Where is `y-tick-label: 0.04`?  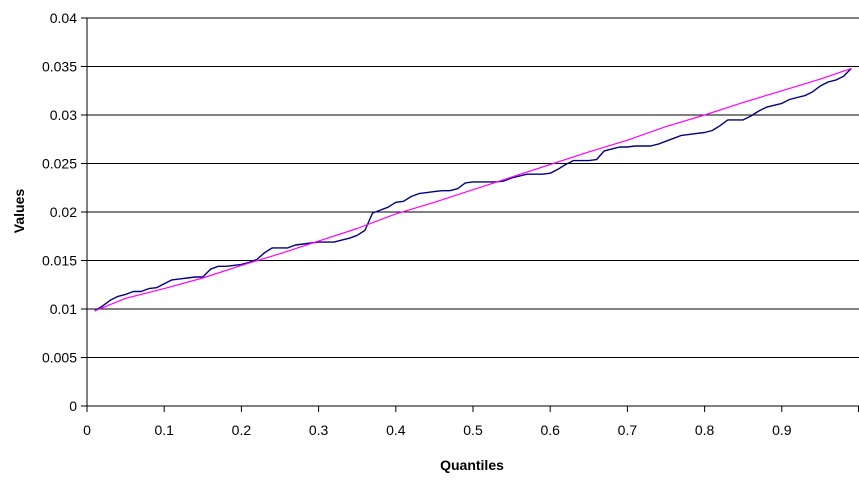
y-tick-label: 0.04 is located at coordinates (63, 18).